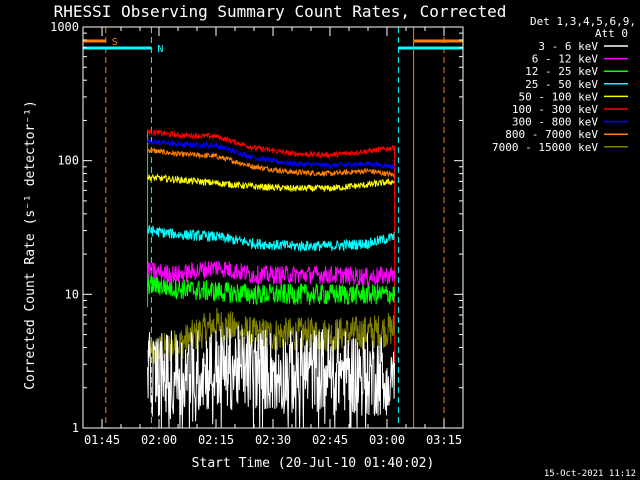 This screenshot has height=480, width=640. I want to click on x-axis-label: Start Time (20-Jul-10 01:40:02), so click(313, 463).